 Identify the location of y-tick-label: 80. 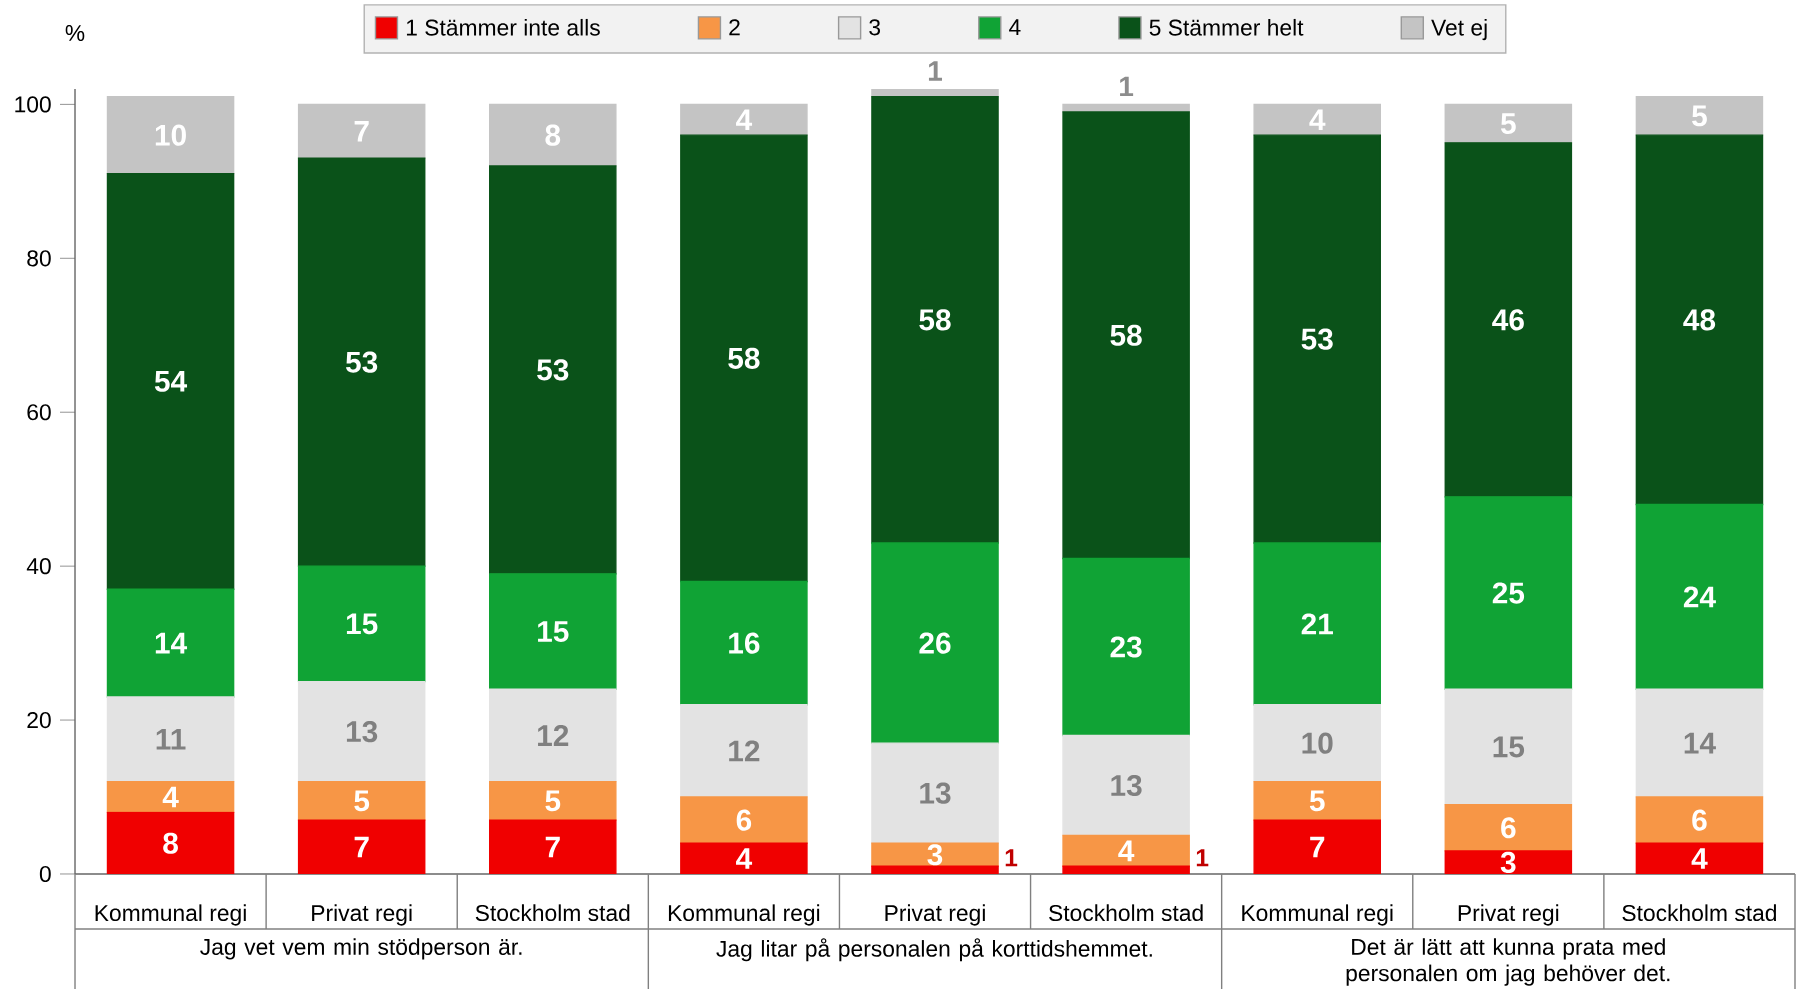
(39, 258).